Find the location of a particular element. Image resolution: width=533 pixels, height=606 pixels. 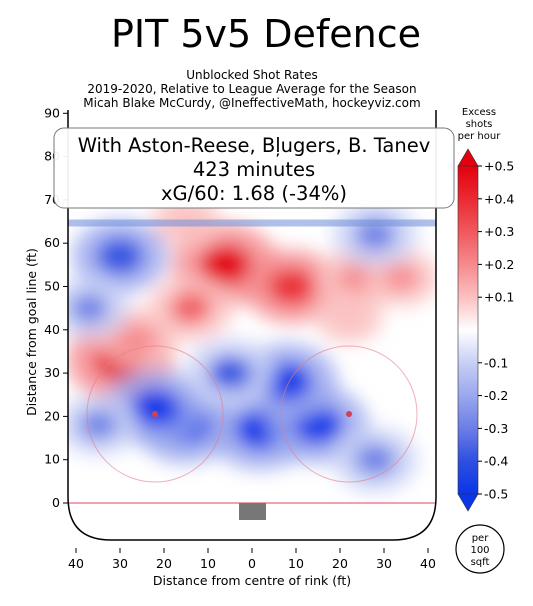

colorbar-tick-label: -0.3 is located at coordinates (496, 428).